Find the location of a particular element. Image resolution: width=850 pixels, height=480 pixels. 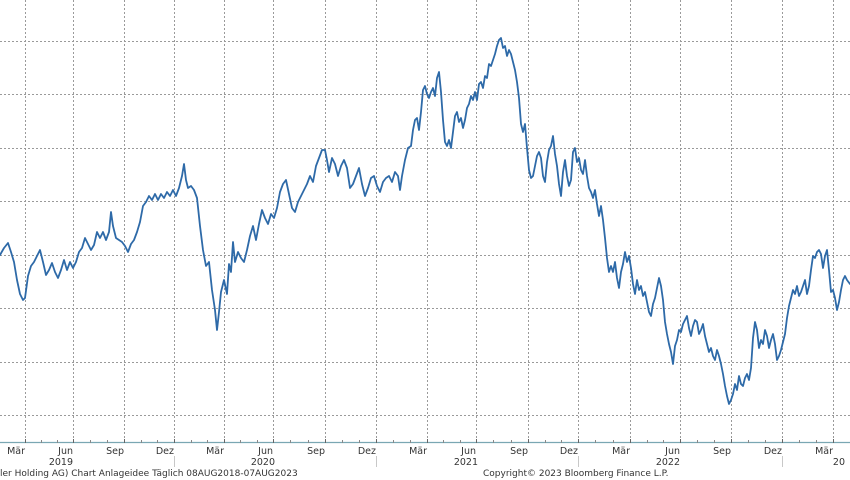

year-label: 2022 is located at coordinates (668, 462).